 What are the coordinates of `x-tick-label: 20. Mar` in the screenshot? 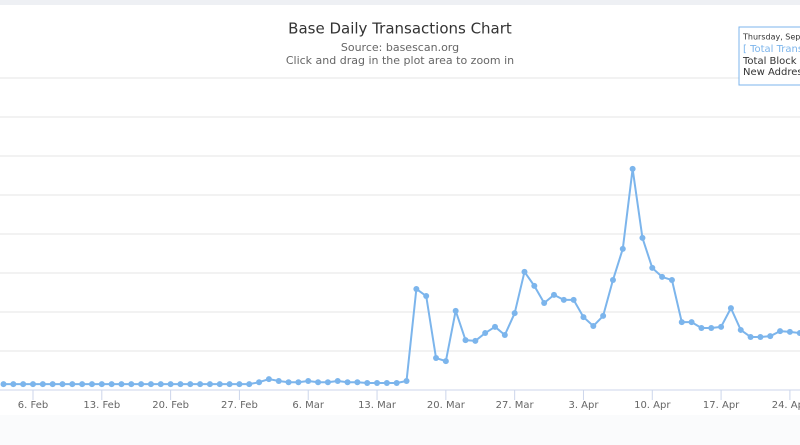 It's located at (446, 405).